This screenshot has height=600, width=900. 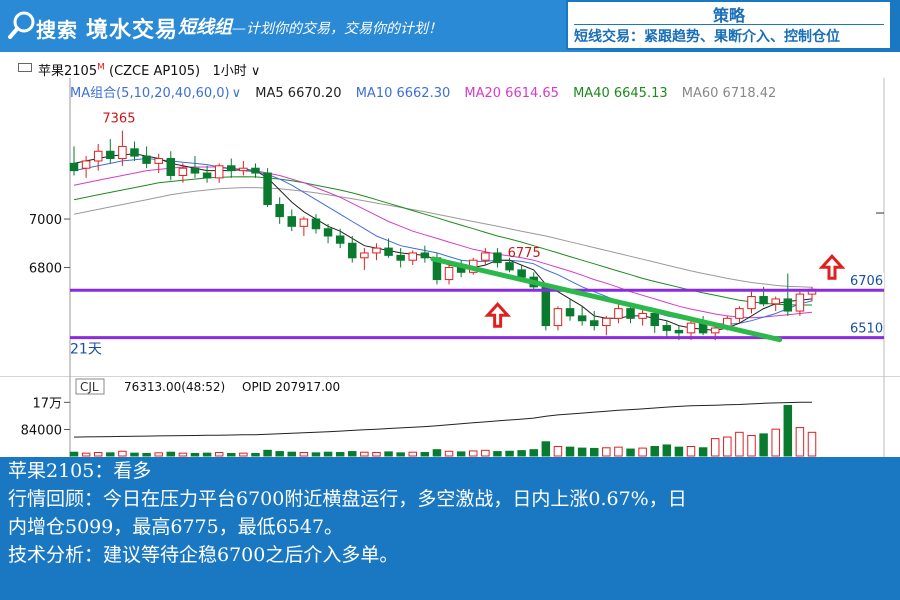 What do you see at coordinates (707, 37) in the screenshot?
I see `strategy-text: 短线交易：紧跟趋势、果断介入、控制仓位` at bounding box center [707, 37].